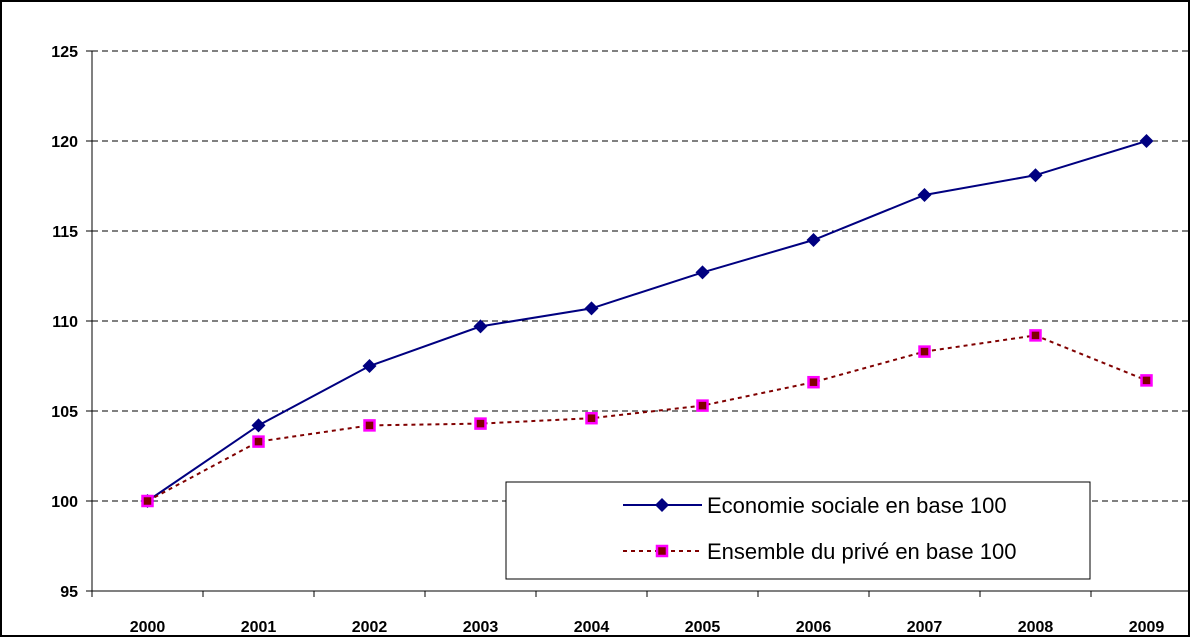 Image resolution: width=1190 pixels, height=639 pixels. I want to click on legend-label: Economie sociale en base 100, so click(857, 505).